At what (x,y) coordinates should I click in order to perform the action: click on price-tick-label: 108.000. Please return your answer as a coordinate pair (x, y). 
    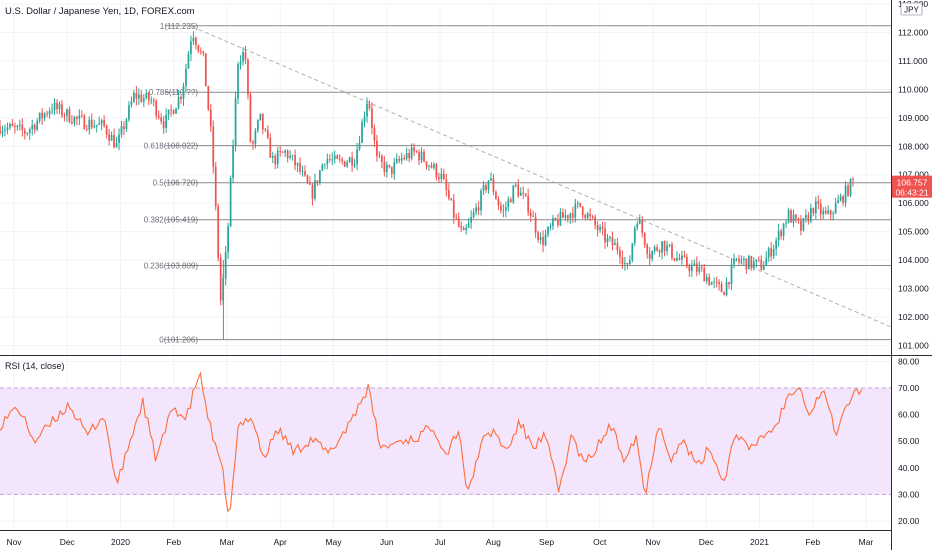
    Looking at the image, I should click on (913, 146).